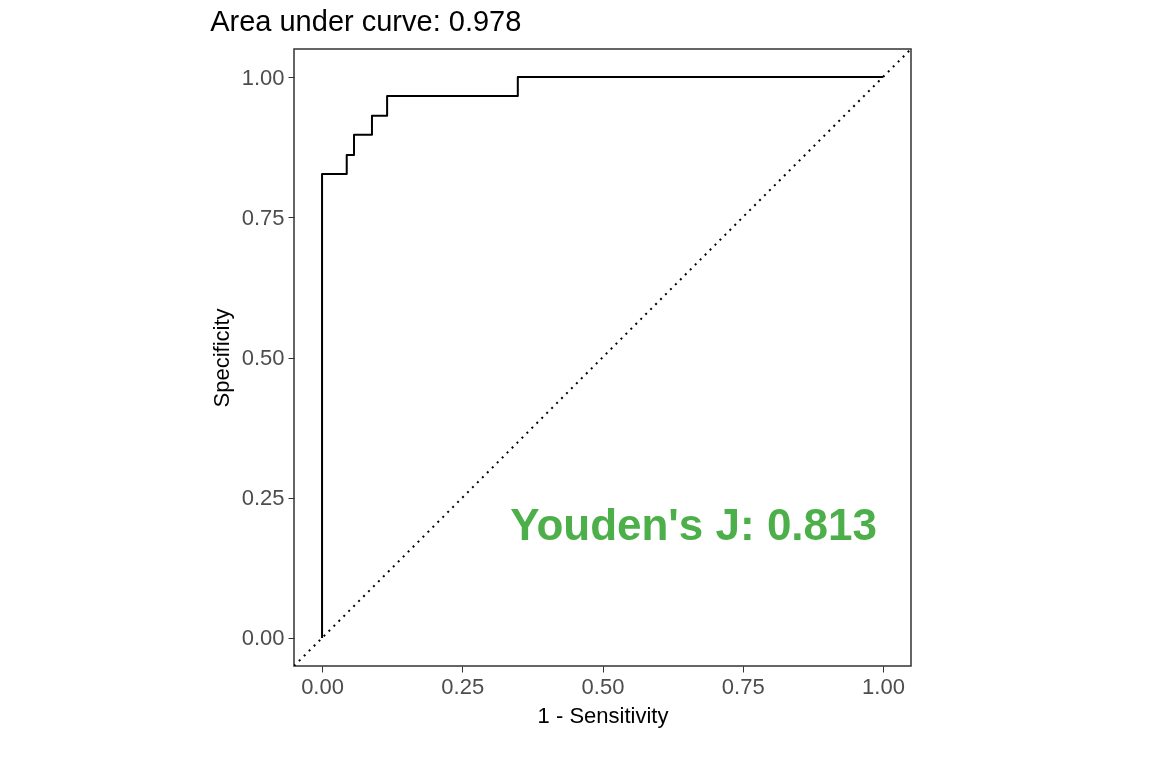 Image resolution: width=1152 pixels, height=768 pixels. I want to click on x-axis-title: 1 - Sensitivity, so click(603, 715).